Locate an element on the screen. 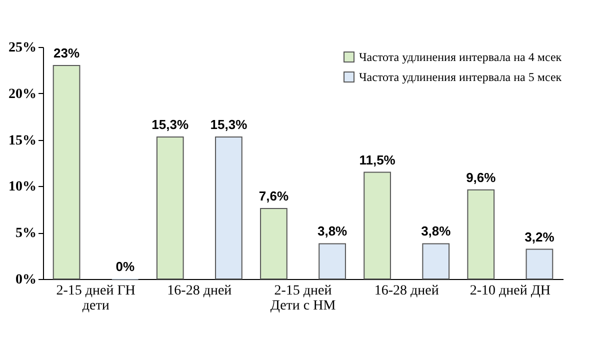 This screenshot has height=338, width=600. legend-label: Частота удлинения интервала на 4 мсек is located at coordinates (460, 57).